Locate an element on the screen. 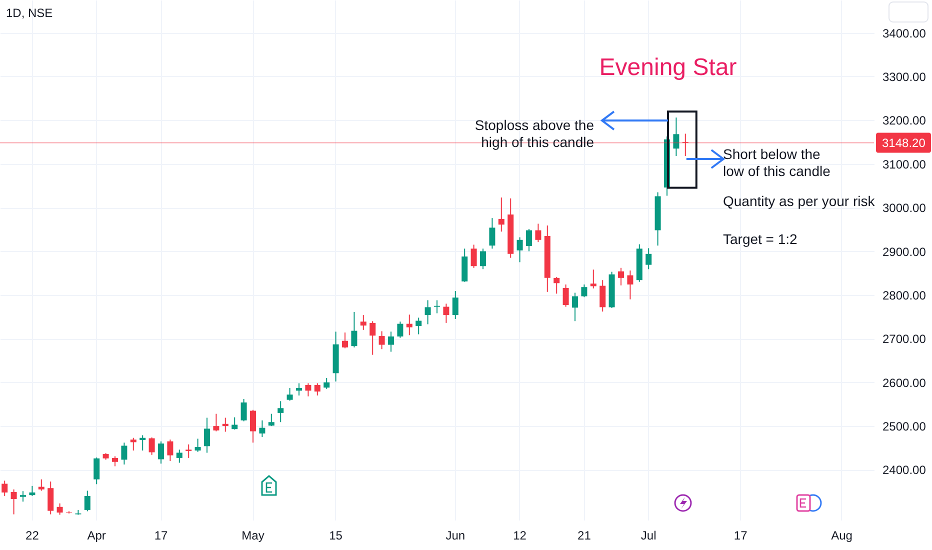 This screenshot has width=932, height=550. y-tick-label: 3300.00 is located at coordinates (904, 77).